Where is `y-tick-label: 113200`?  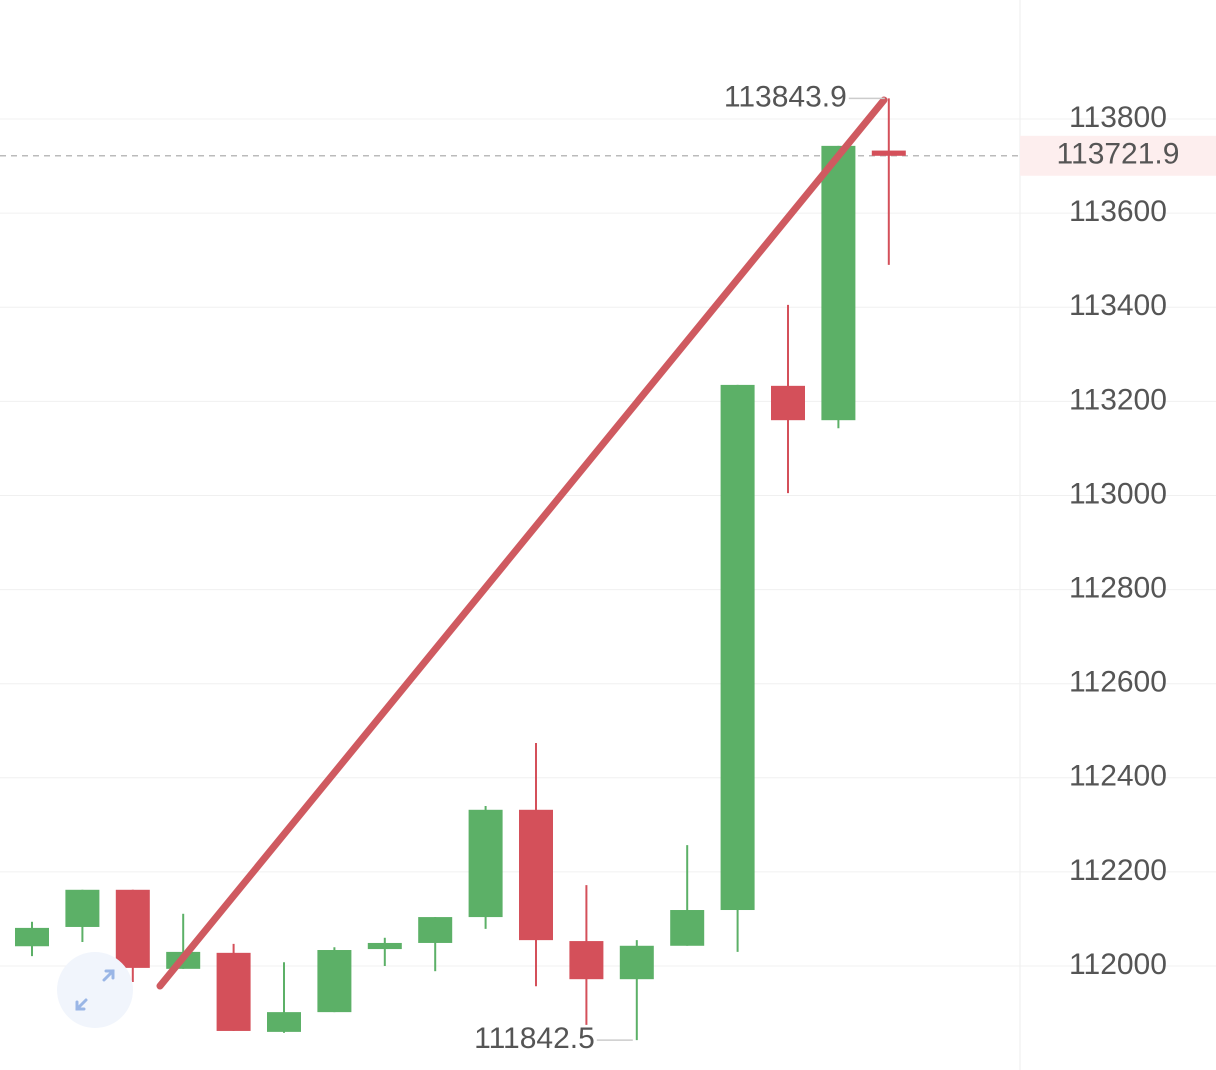 y-tick-label: 113200 is located at coordinates (1118, 399).